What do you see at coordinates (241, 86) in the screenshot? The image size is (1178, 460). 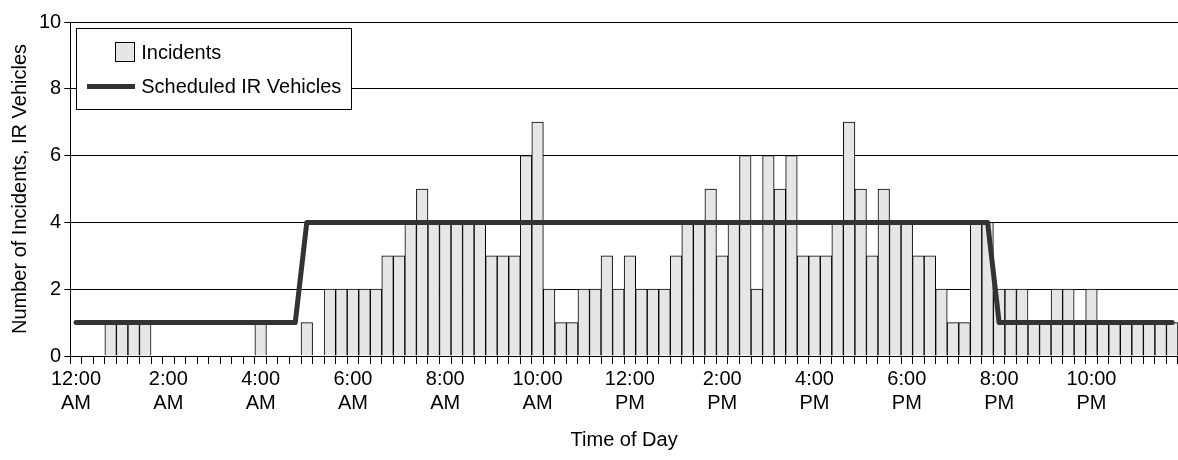 I see `legend-label: Scheduled IR Vehicles` at bounding box center [241, 86].